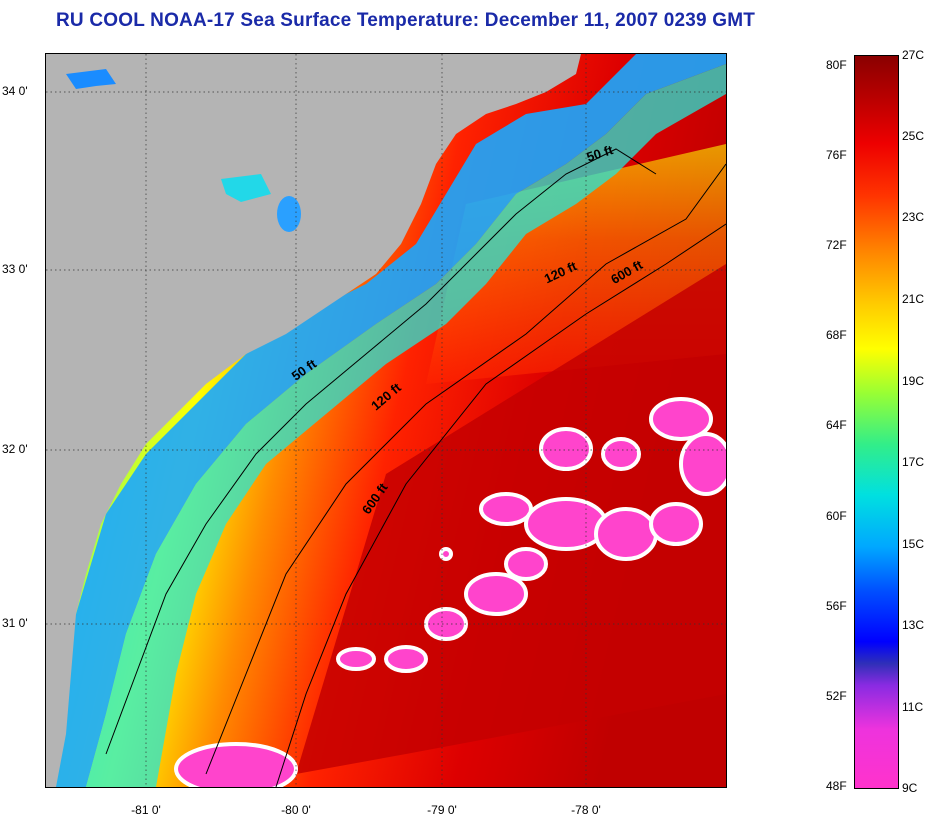  I want to click on colorbar-celsius-label: 23C, so click(913, 217).